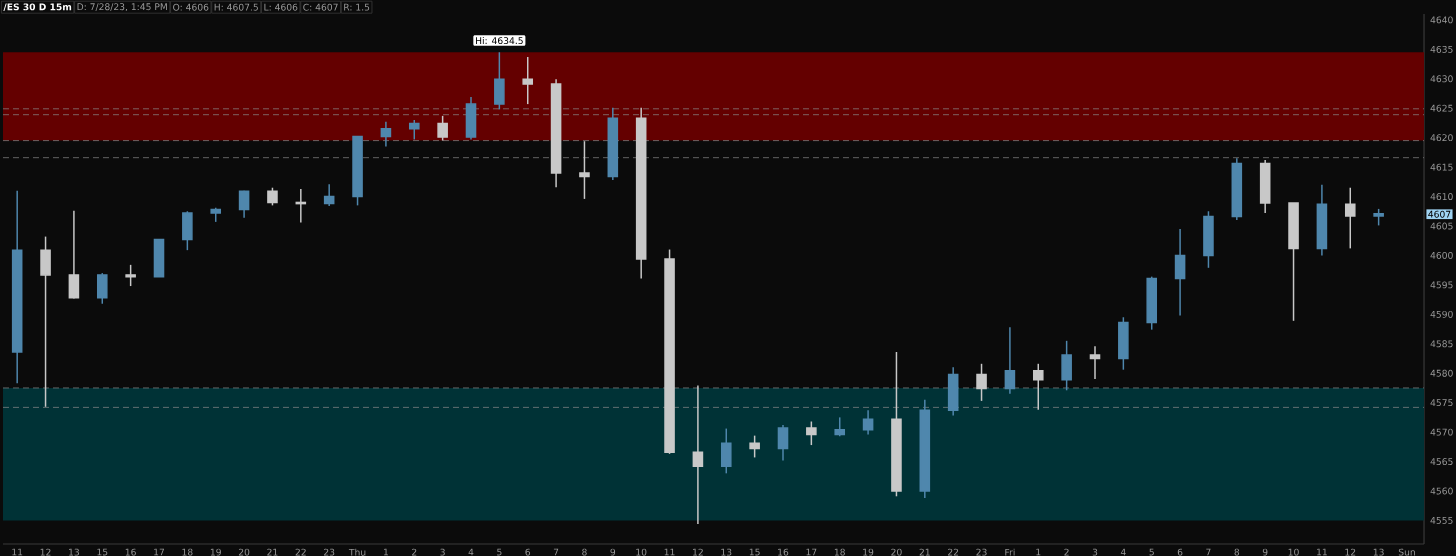 The height and width of the screenshot is (556, 1456). Describe the element at coordinates (236, 7) in the screenshot. I see `text: H: 4607.5` at that location.